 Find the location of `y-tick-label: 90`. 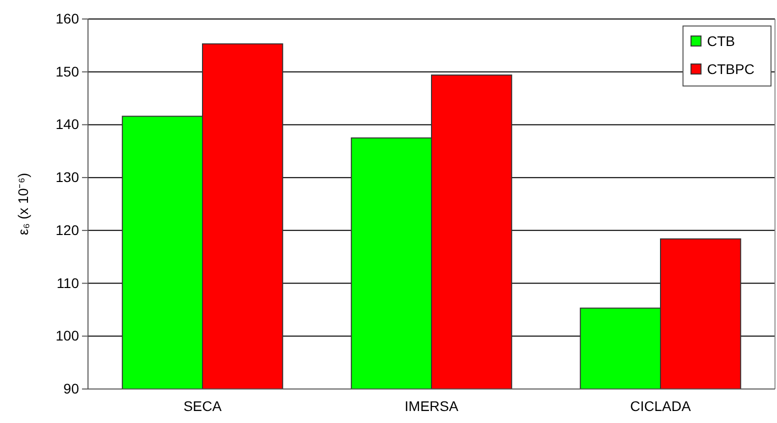

y-tick-label: 90 is located at coordinates (71, 388).